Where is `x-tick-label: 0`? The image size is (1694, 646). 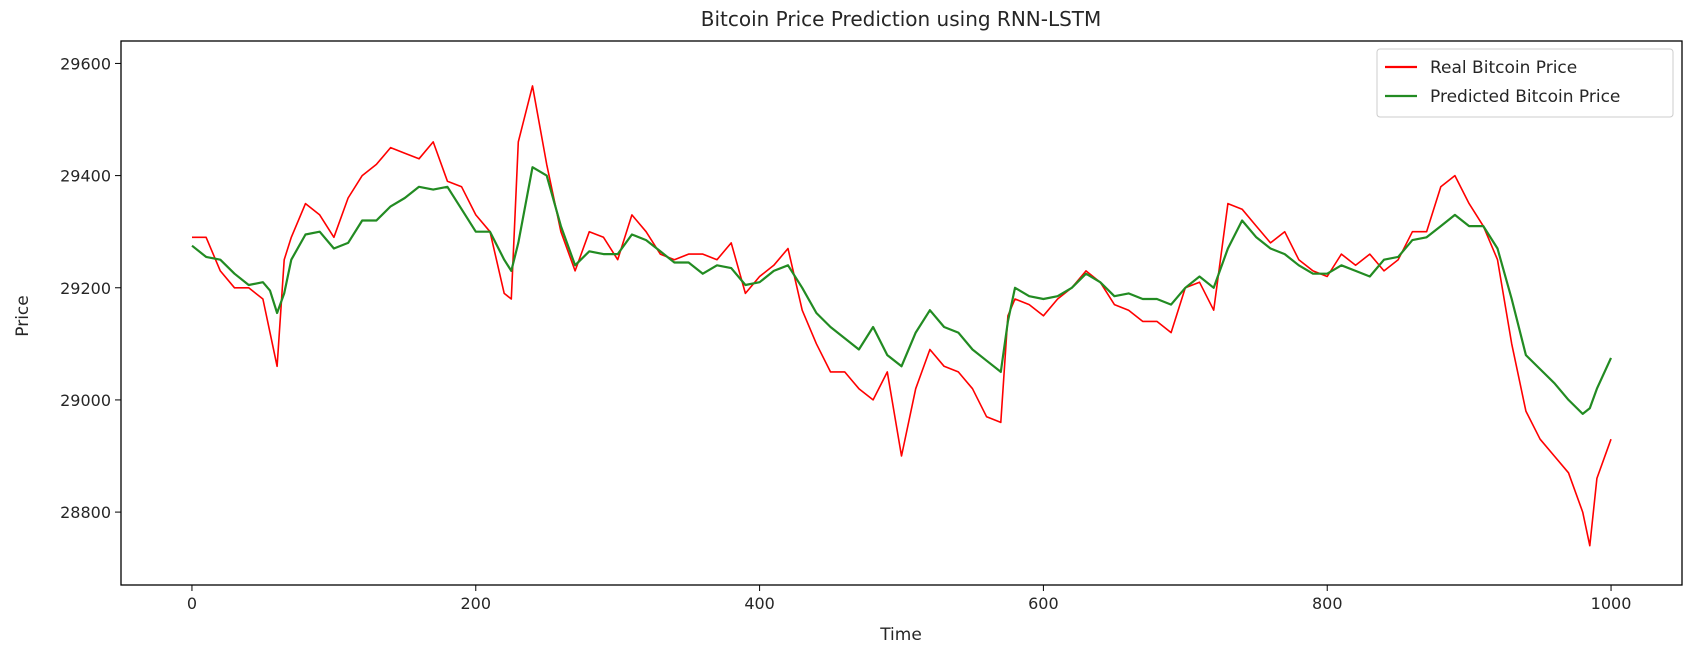
x-tick-label: 0 is located at coordinates (192, 603).